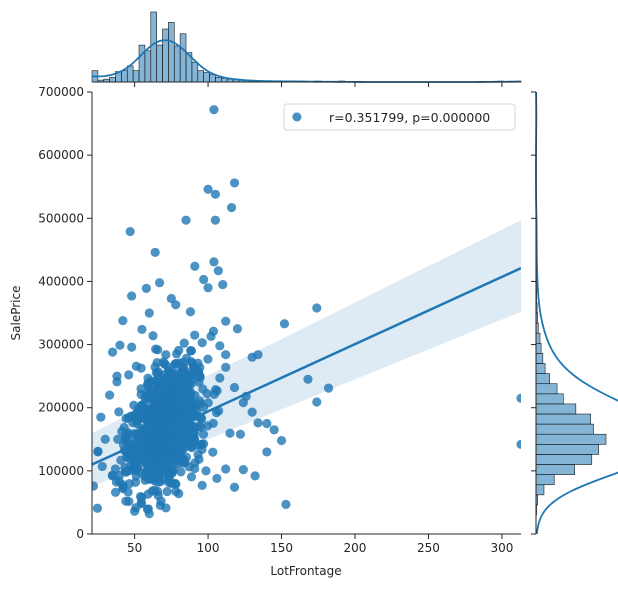 The width and height of the screenshot is (618, 592). I want to click on y-tick-label: 300000, so click(61, 345).